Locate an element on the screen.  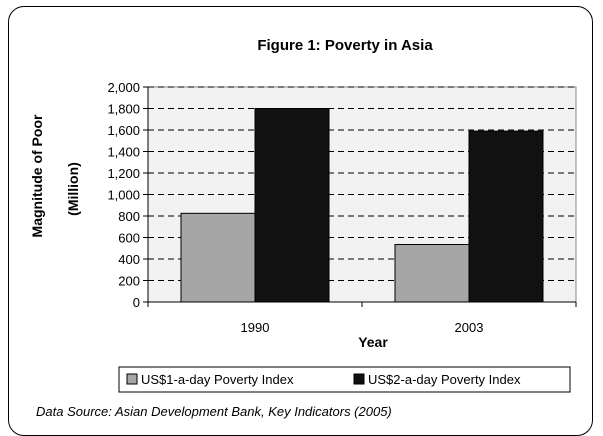
x-tick-label: 1990 is located at coordinates (255, 327).